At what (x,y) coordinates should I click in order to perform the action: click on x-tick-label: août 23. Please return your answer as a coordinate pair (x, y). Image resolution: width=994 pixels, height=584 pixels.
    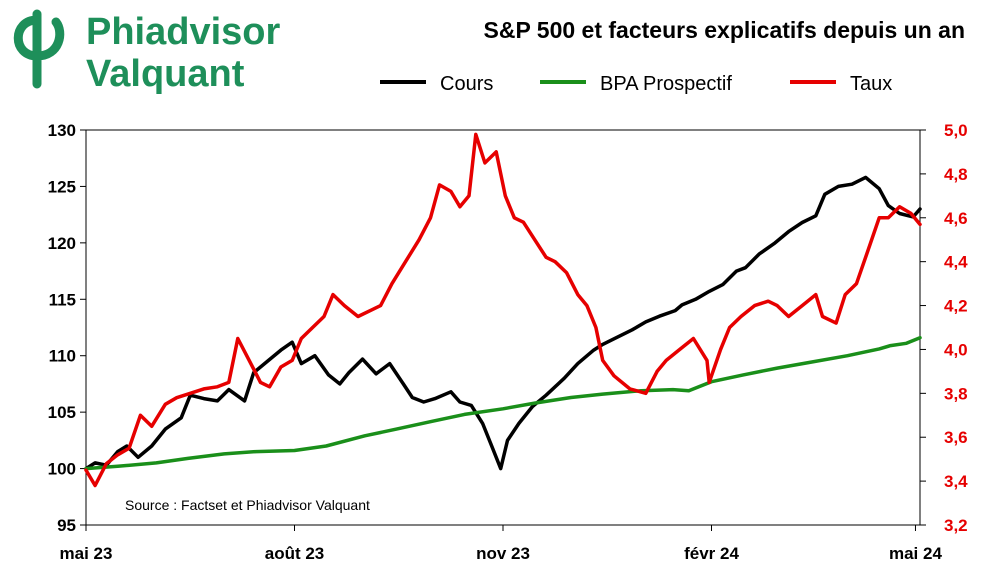
    Looking at the image, I should click on (295, 553).